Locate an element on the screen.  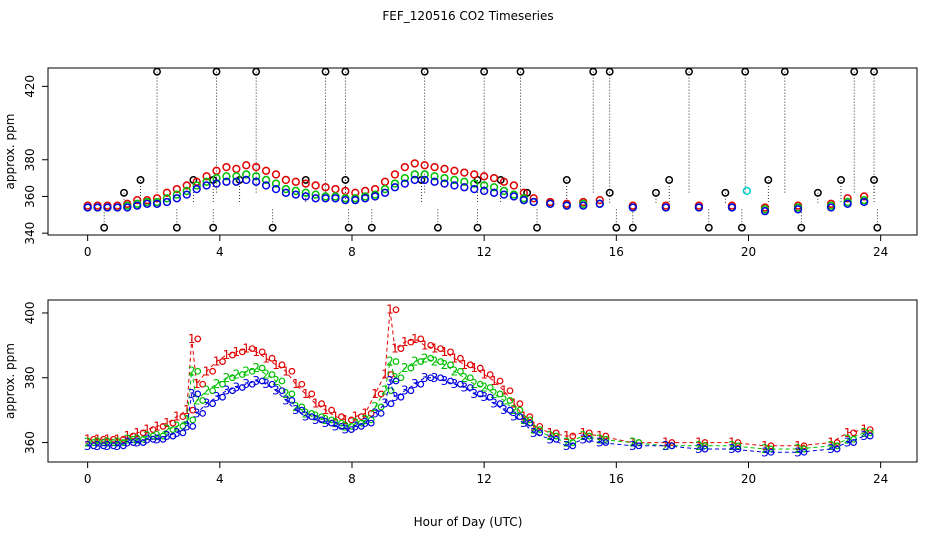
y-tick-label: 380 is located at coordinates (30, 377).